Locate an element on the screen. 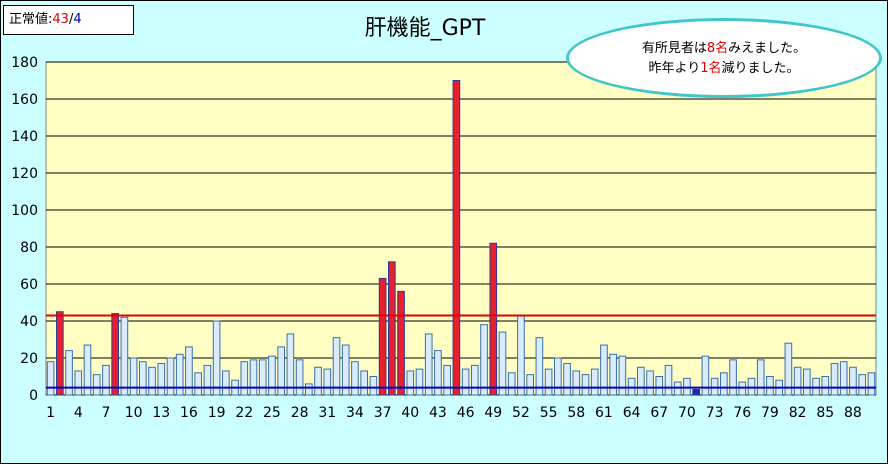 The width and height of the screenshot is (888, 464). x-tick-label: 64 is located at coordinates (632, 413).